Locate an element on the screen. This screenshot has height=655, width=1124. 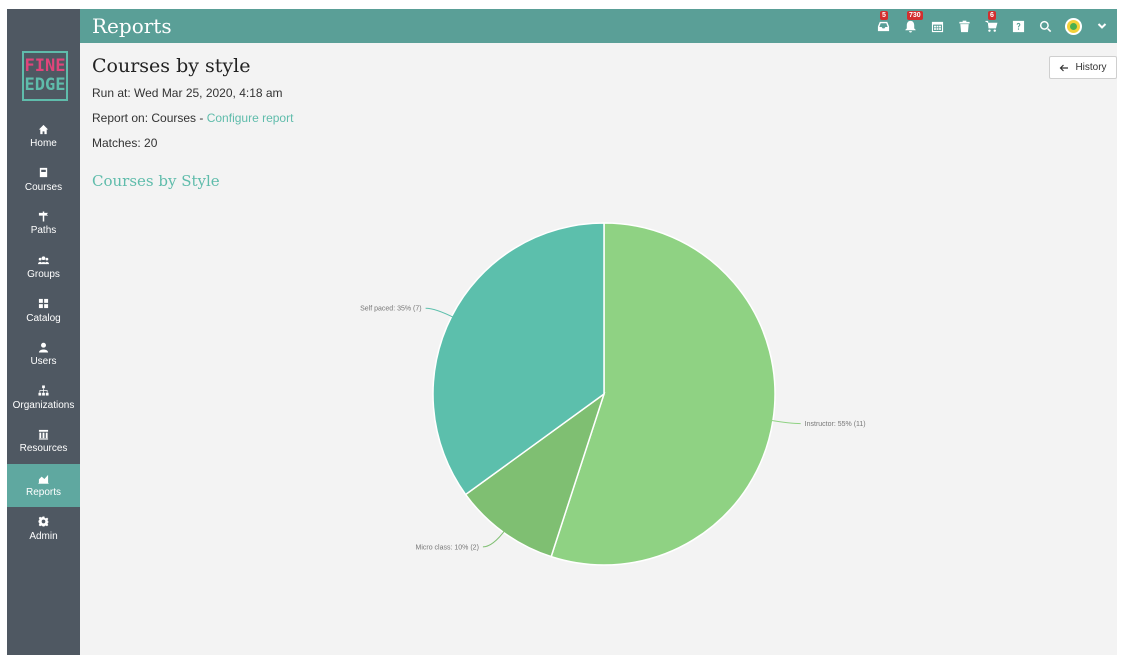
app-title: Reports is located at coordinates (132, 26).